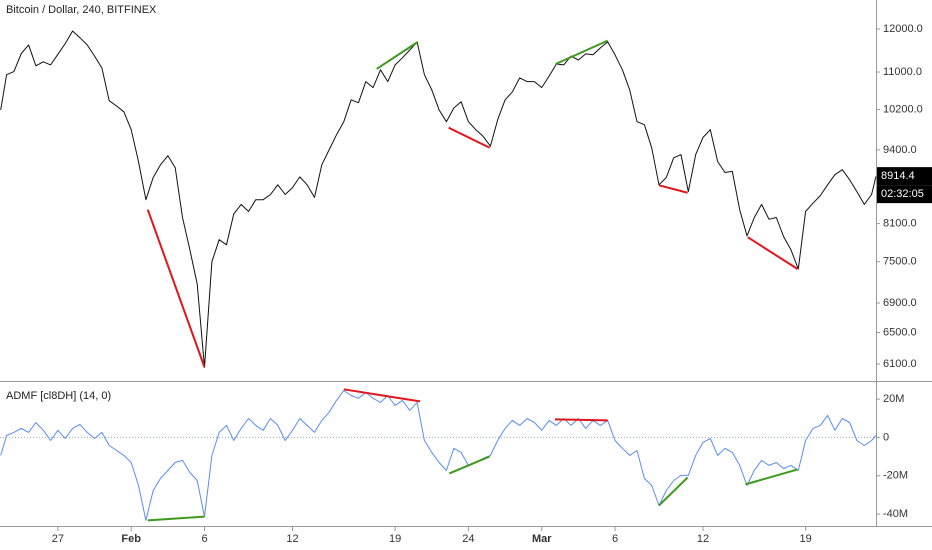 The width and height of the screenshot is (932, 550). I want to click on y-tick-label: 11000.0, so click(902, 72).